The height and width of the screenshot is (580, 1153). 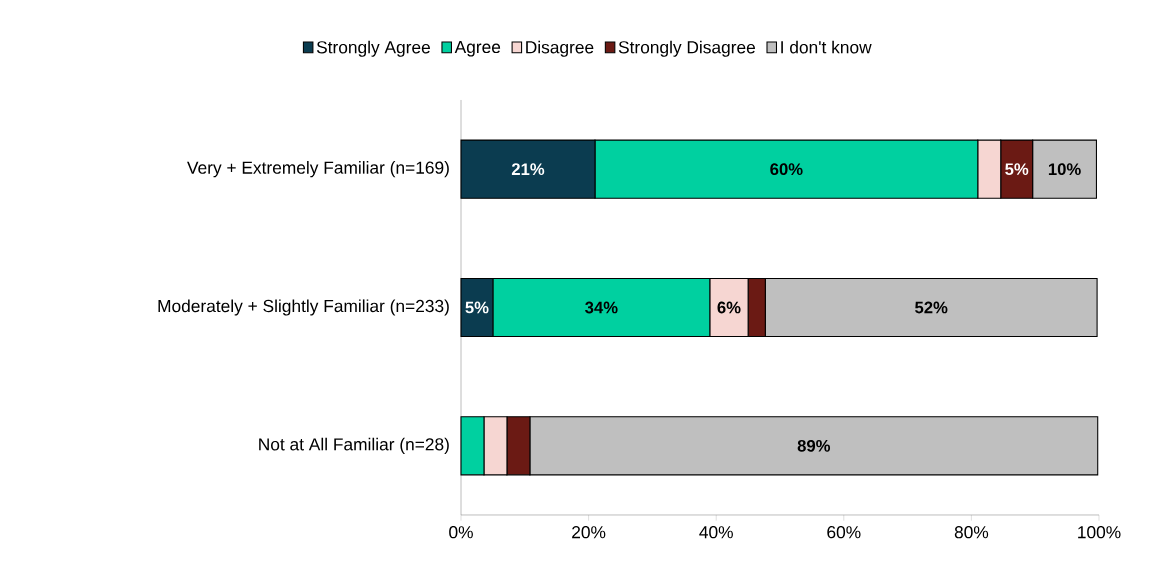 I want to click on data-label: 10%, so click(x=1064, y=169).